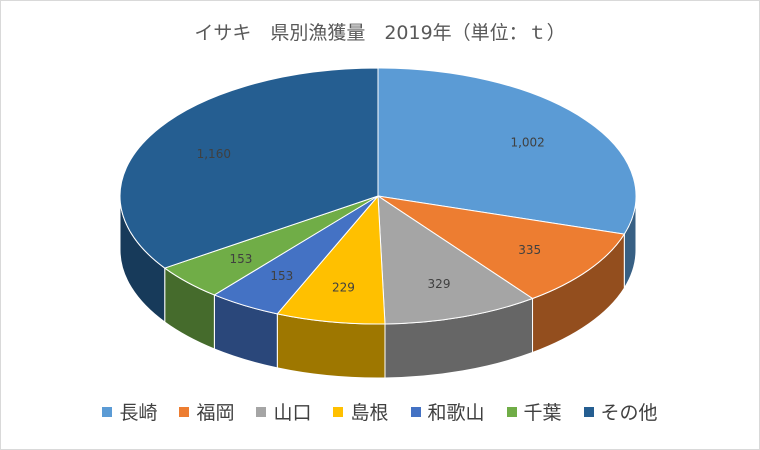  I want to click on legend-item: 山口, so click(283, 411).